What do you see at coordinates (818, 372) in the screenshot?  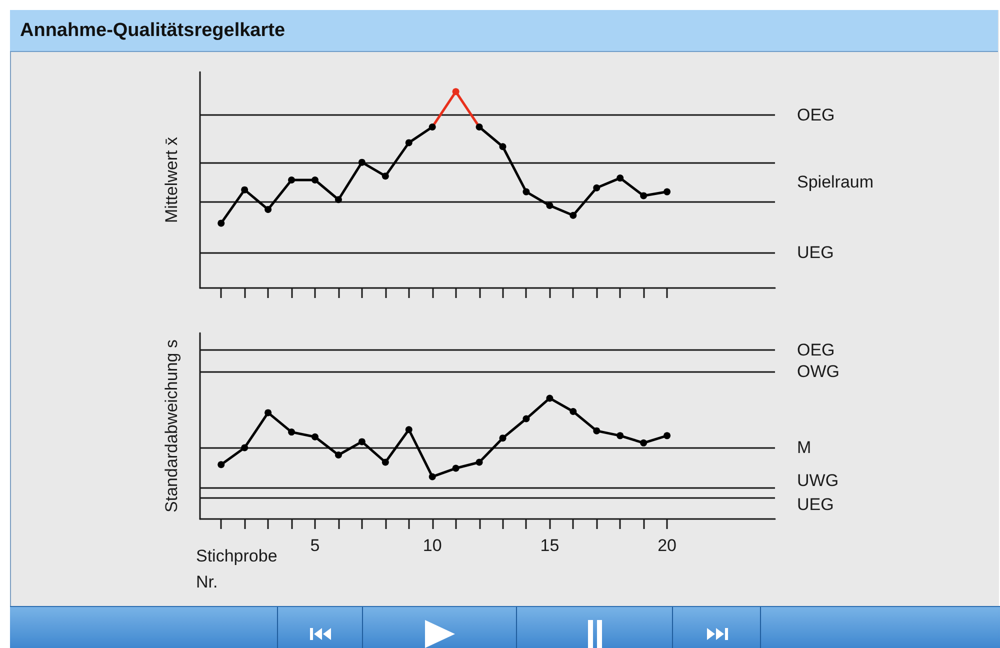 I see `ref-line-label: OWG` at bounding box center [818, 372].